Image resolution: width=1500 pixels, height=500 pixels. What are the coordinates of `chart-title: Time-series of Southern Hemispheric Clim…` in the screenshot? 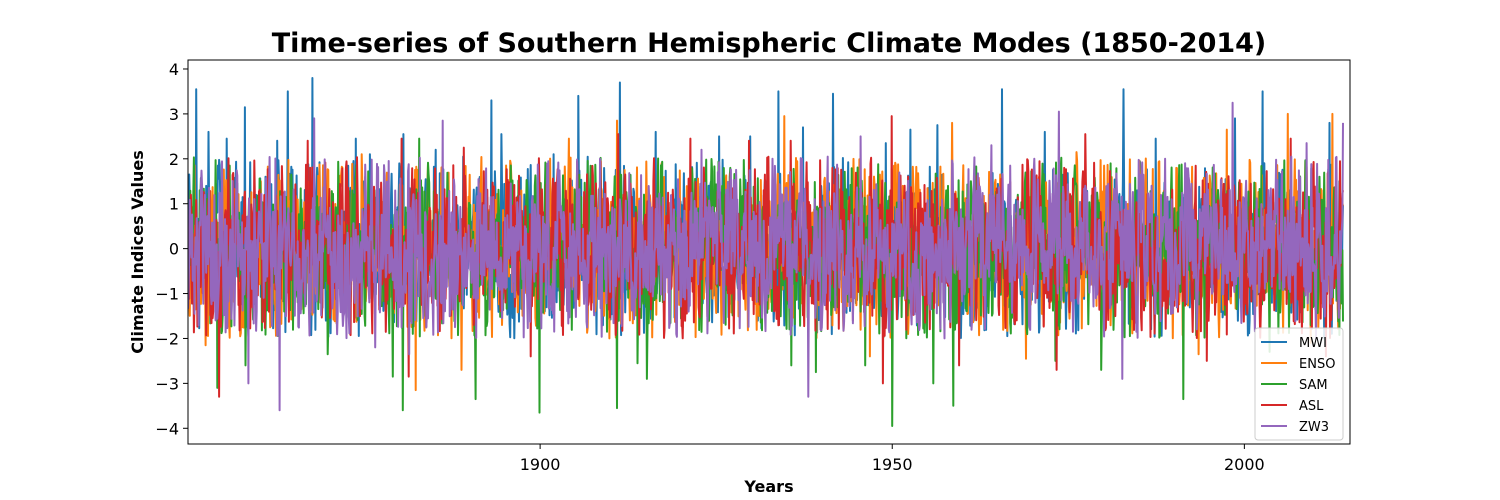 It's located at (769, 43).